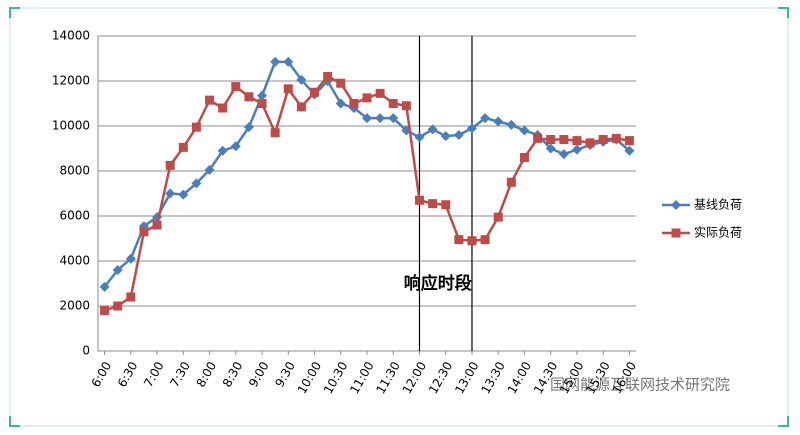 The image size is (800, 435). What do you see at coordinates (387, 377) in the screenshot?
I see `x-tick-label: 11:30` at bounding box center [387, 377].